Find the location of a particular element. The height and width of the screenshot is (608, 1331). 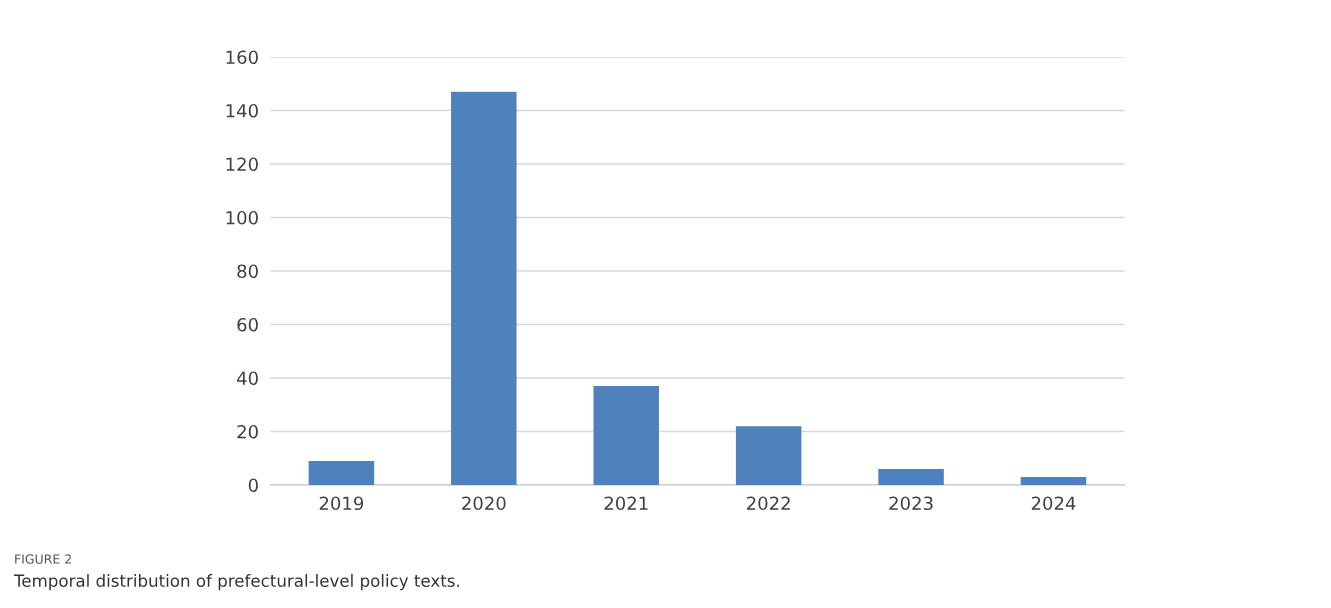

y-tick-label: 0 is located at coordinates (253, 485).